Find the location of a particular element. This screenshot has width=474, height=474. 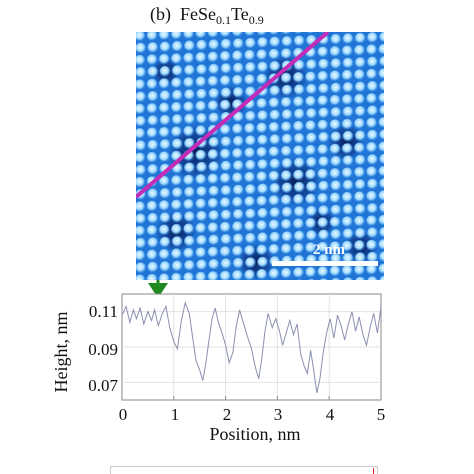

panel-title: (b) FeSe0.1Te0.9 is located at coordinates (250, 16).